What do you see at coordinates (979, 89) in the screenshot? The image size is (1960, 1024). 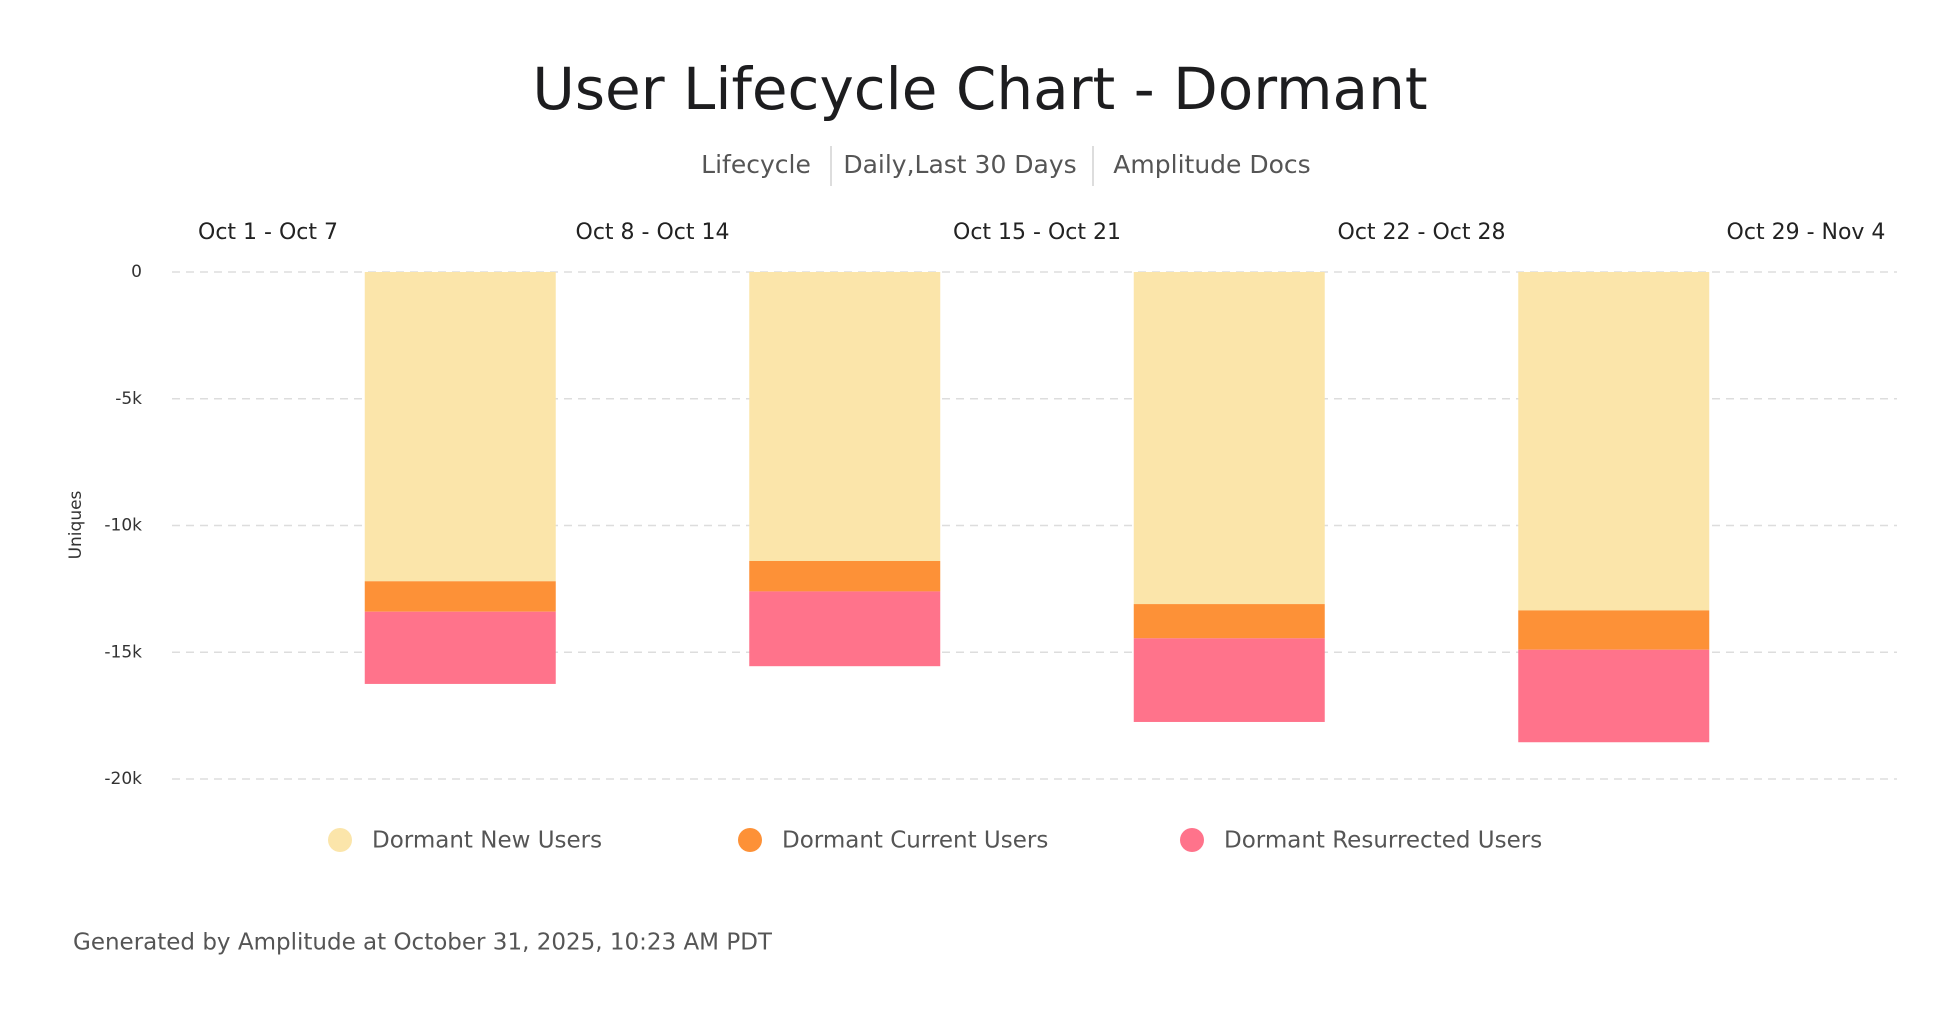 I see `chart-title: User Lifecycle Chart - Dormant` at bounding box center [979, 89].